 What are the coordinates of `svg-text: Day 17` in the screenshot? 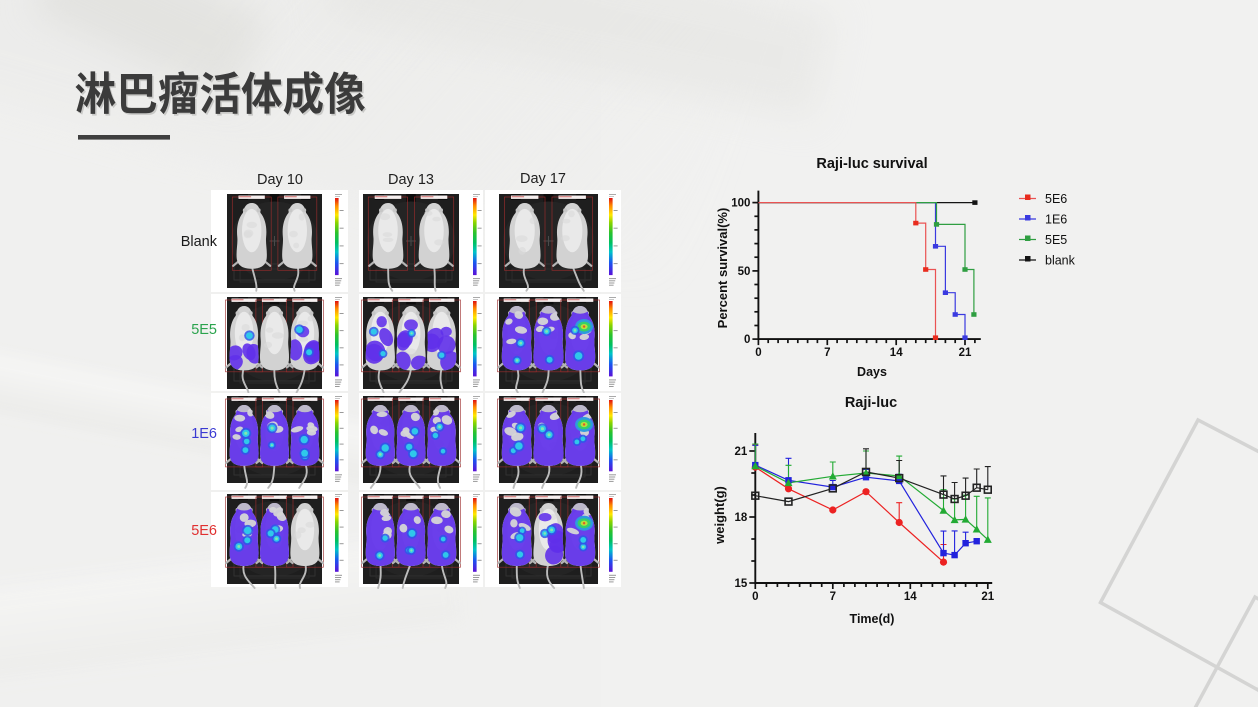 It's located at (543, 179).